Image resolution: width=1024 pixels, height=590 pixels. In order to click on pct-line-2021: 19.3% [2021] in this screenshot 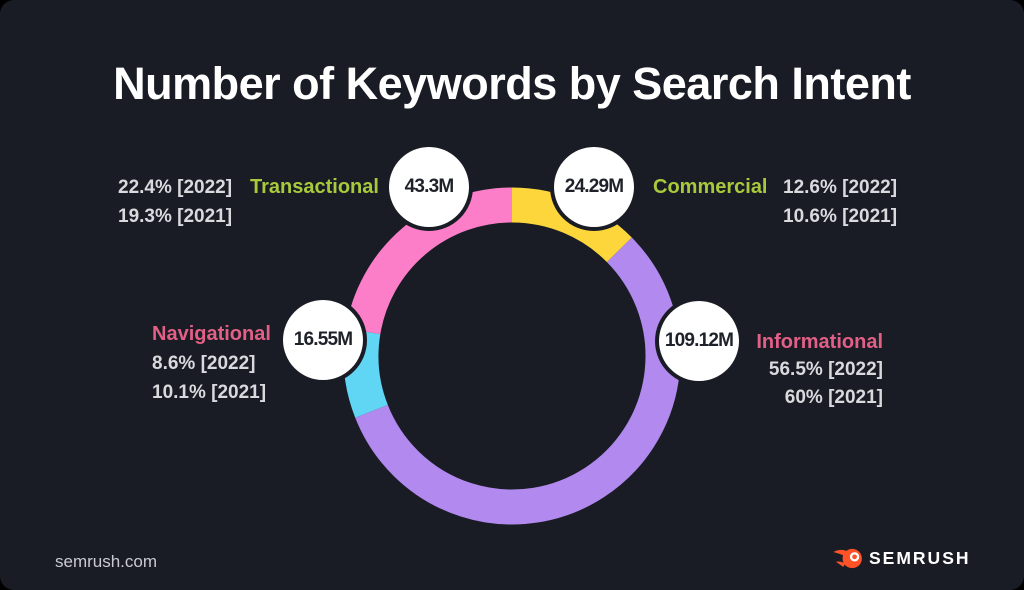, I will do `click(175, 216)`.